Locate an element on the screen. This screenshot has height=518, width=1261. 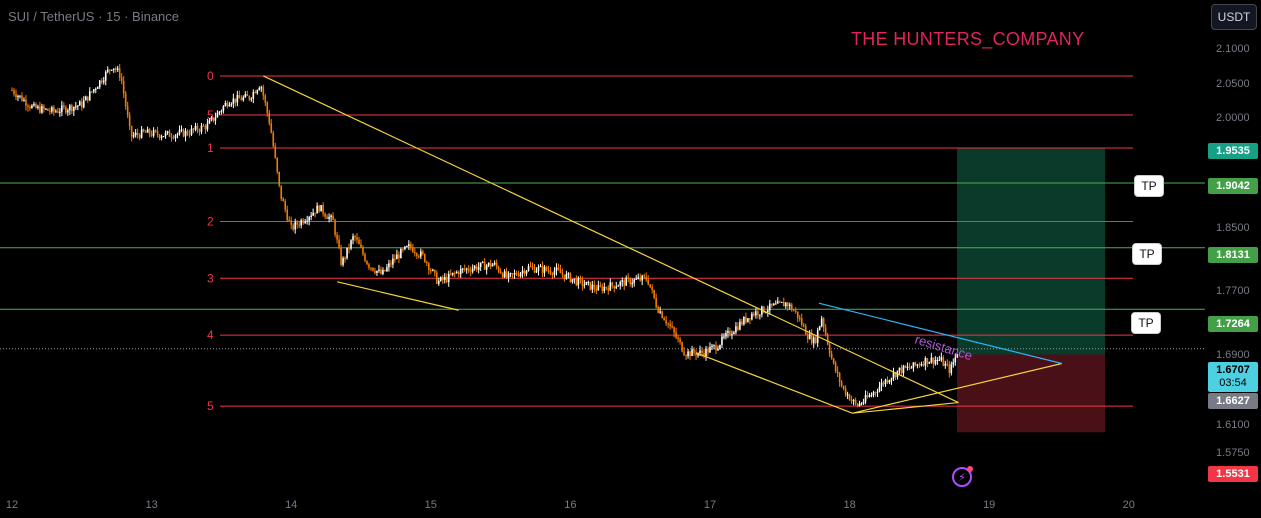
profit-zone is located at coordinates (1031, 251).